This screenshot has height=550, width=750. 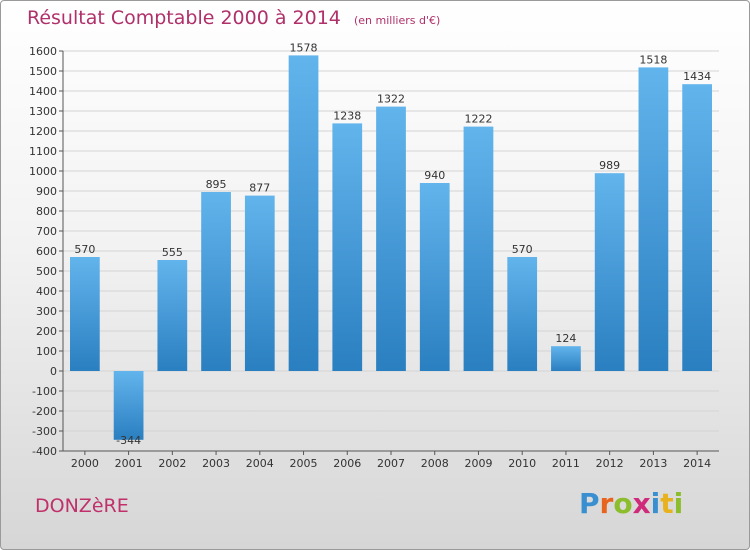 I want to click on data-label-2009: 1222, so click(x=478, y=119).